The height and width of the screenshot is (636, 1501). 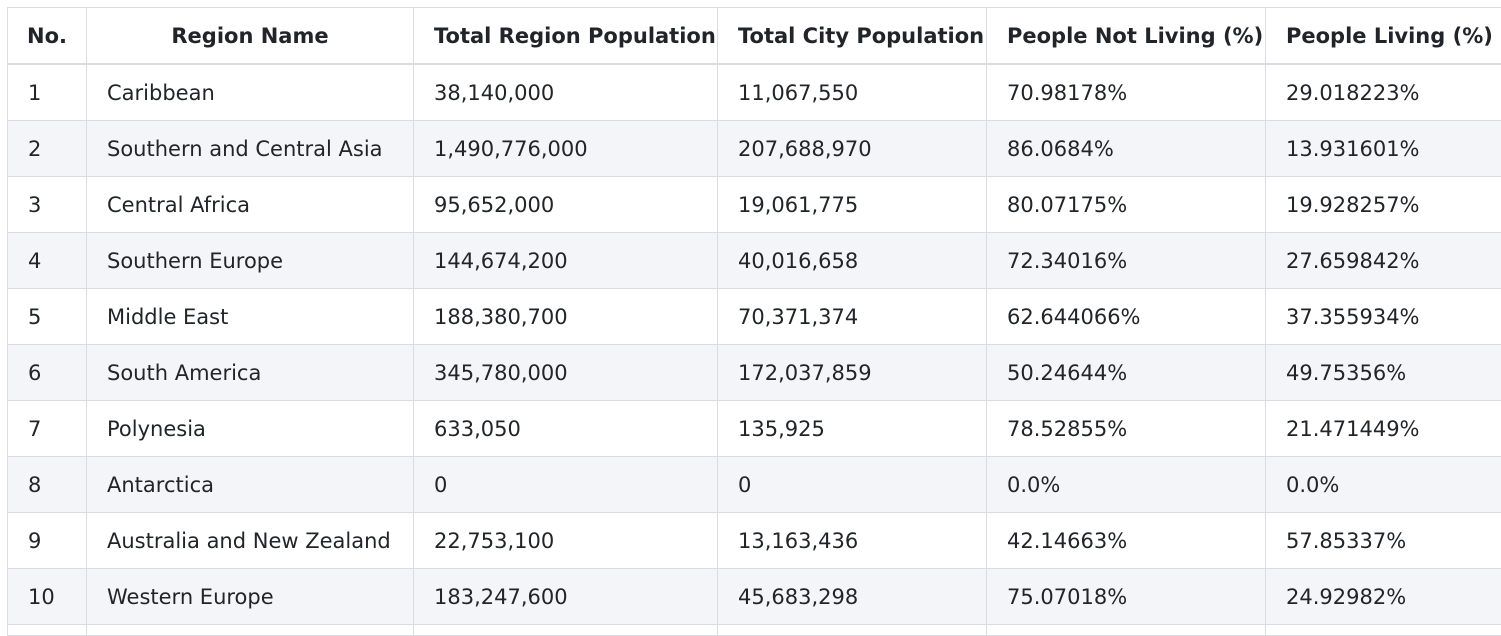 I want to click on cell-no: 4, so click(x=47, y=261).